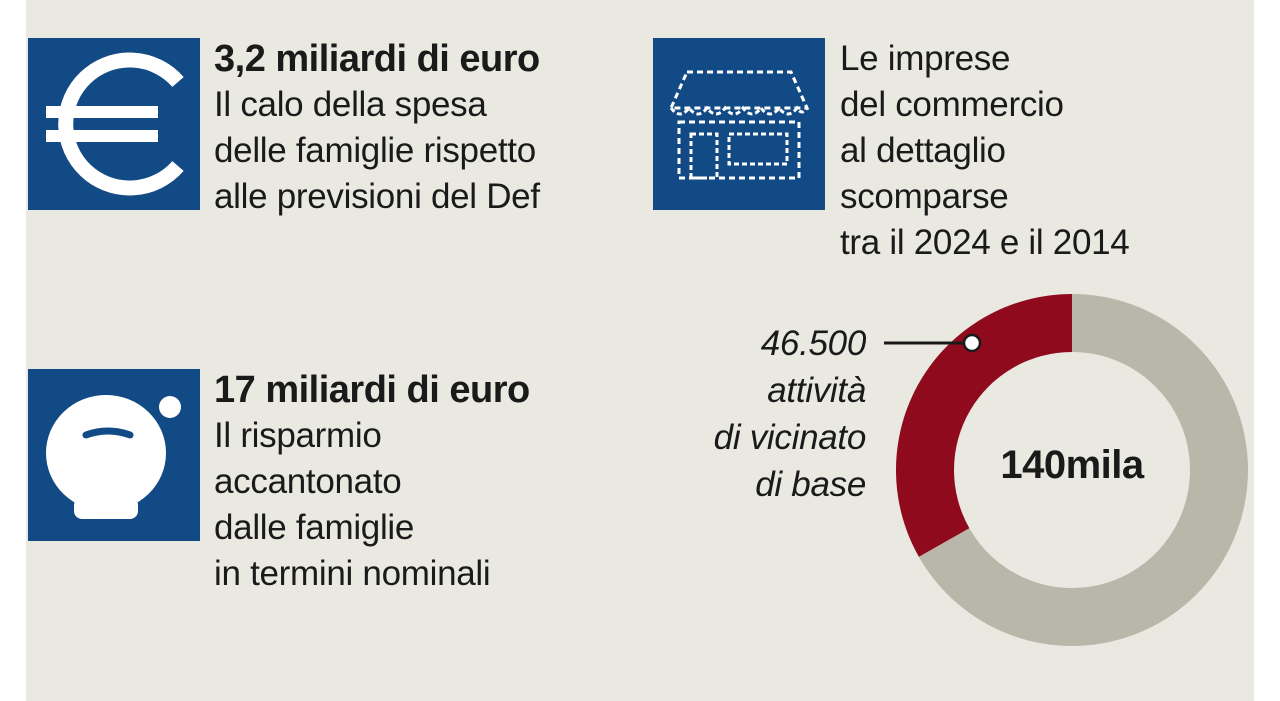 This screenshot has width=1280, height=701. Describe the element at coordinates (924, 196) in the screenshot. I see `text-line: scomparse` at that location.